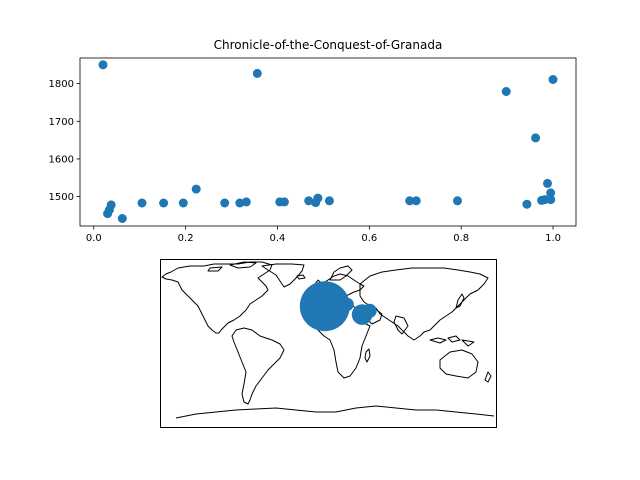  What do you see at coordinates (61, 84) in the screenshot?
I see `y-tick-label: 1800` at bounding box center [61, 84].